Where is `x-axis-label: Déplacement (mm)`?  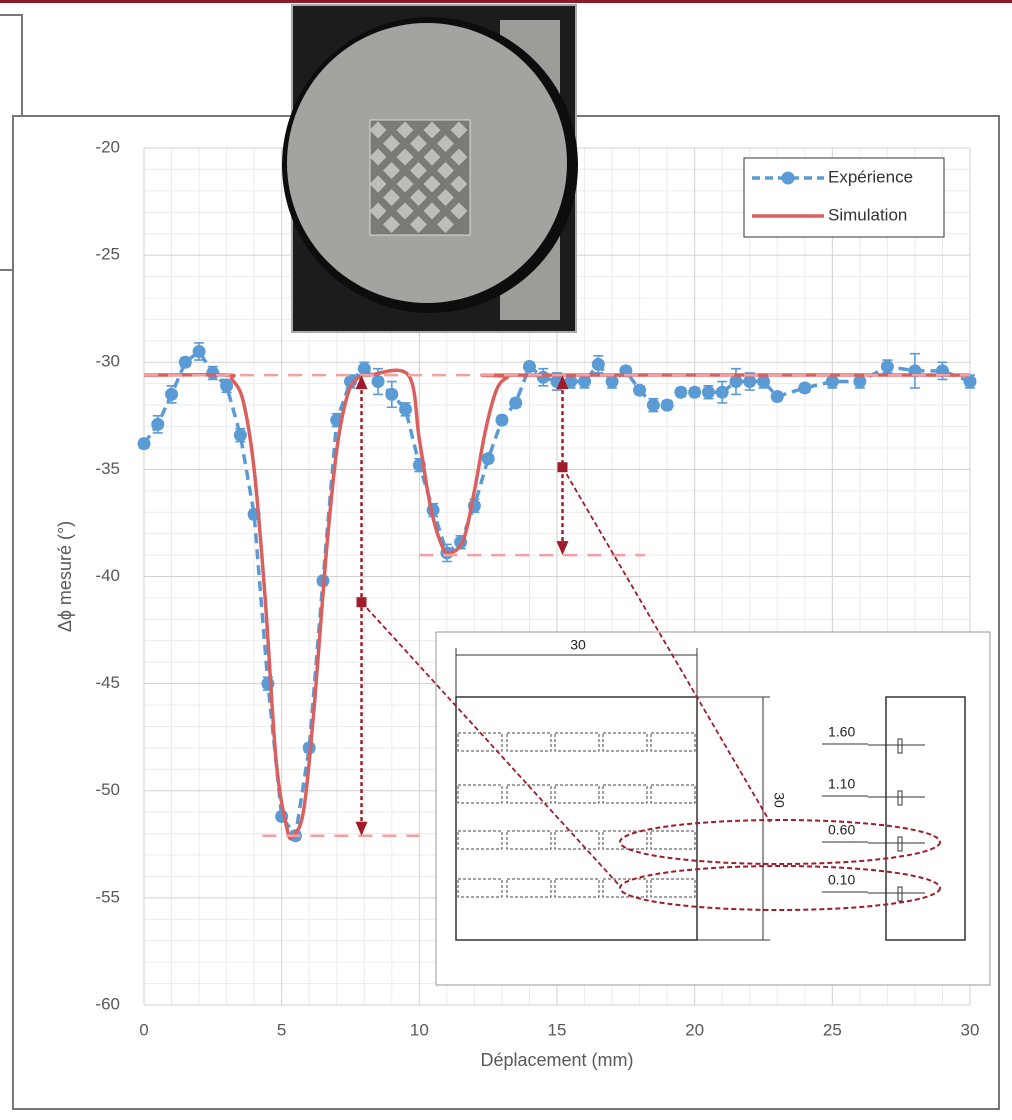 x-axis-label: Déplacement (mm) is located at coordinates (556, 1060).